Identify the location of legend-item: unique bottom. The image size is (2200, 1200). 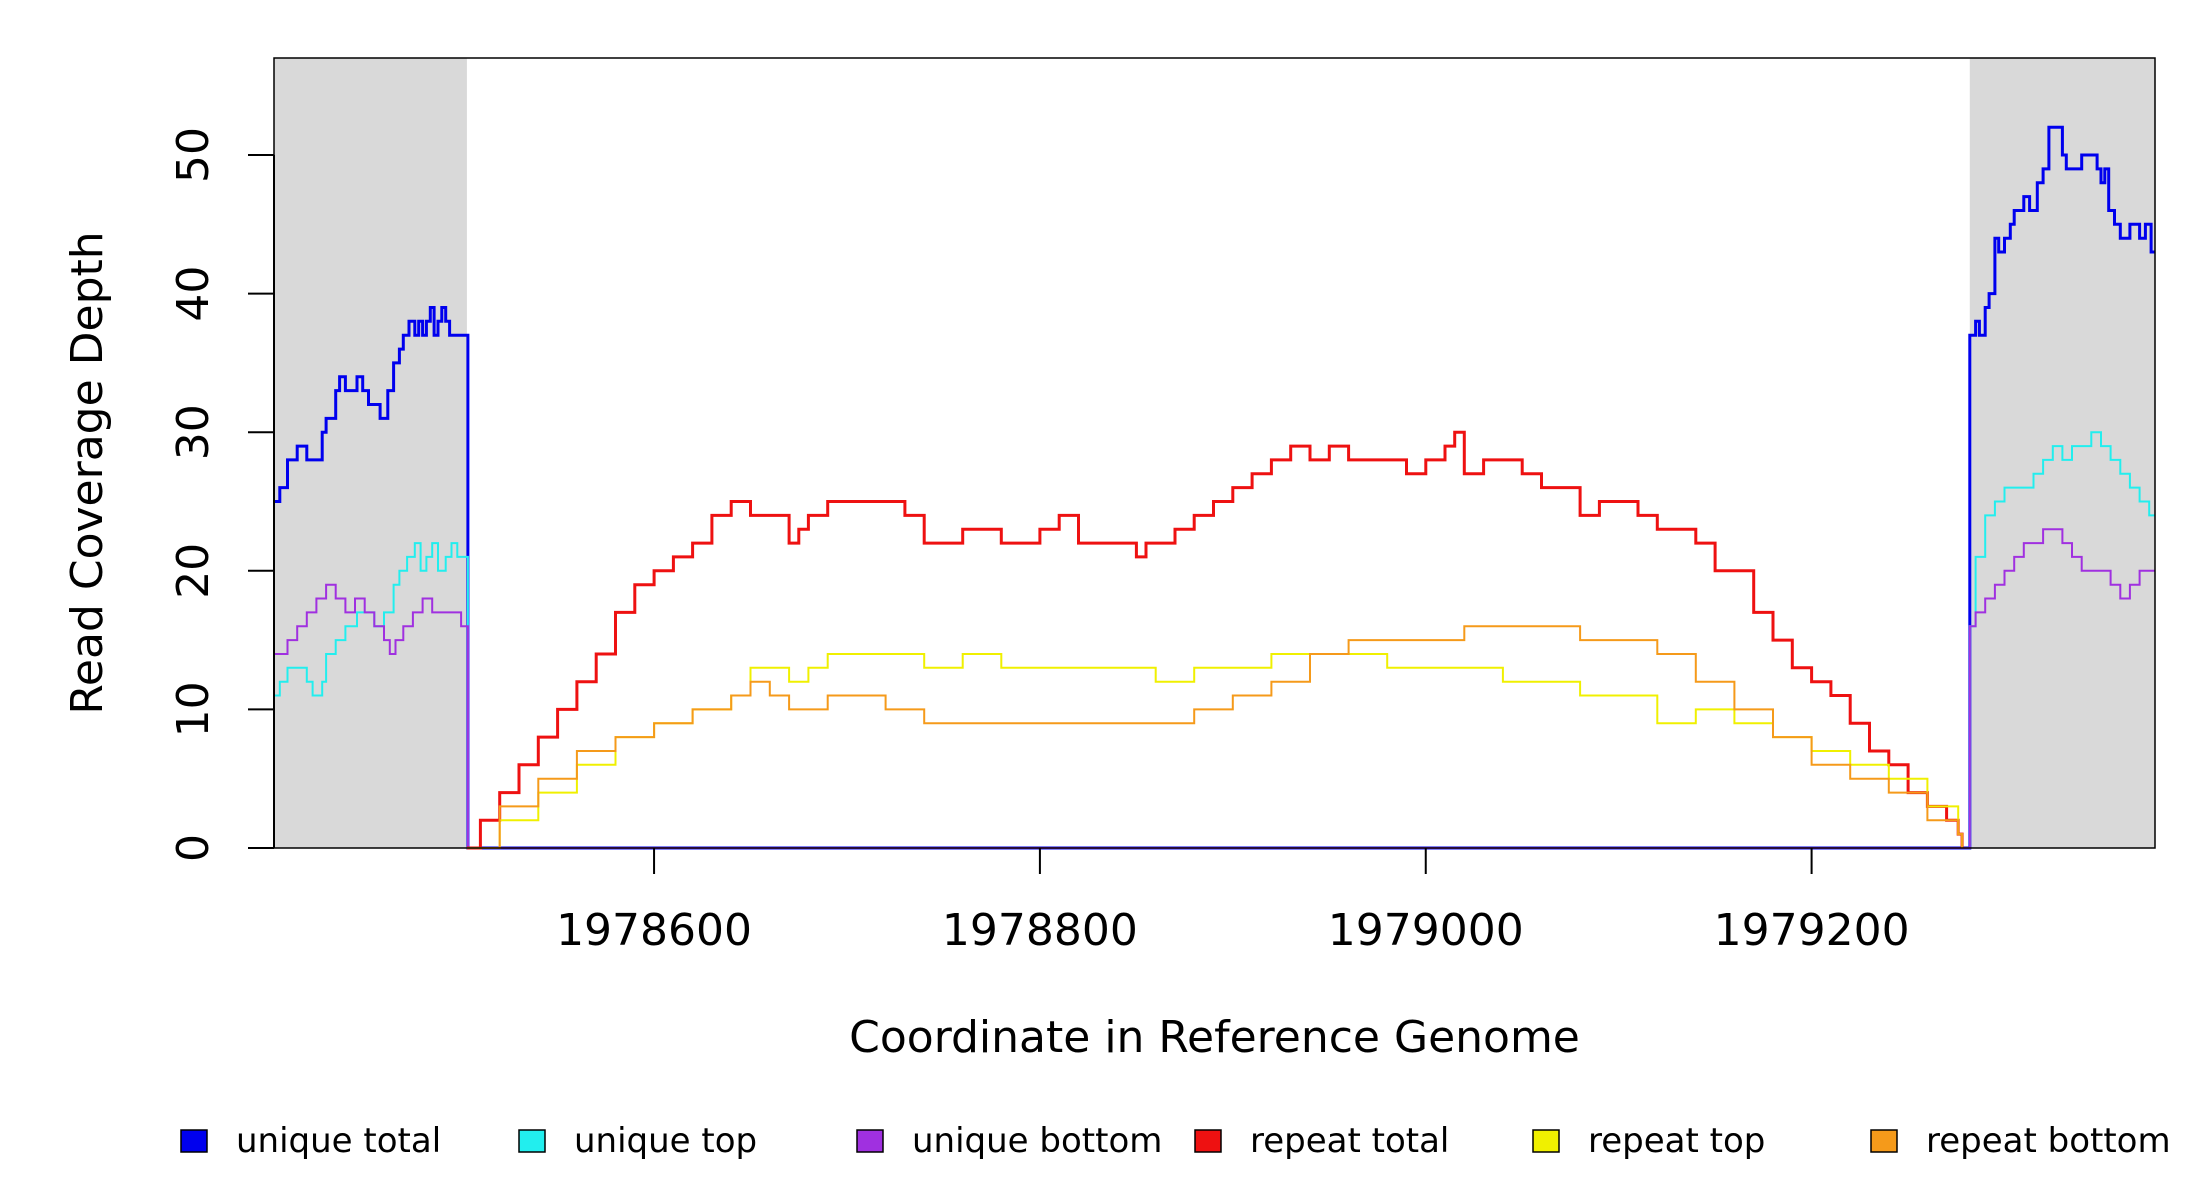
(1009, 1141).